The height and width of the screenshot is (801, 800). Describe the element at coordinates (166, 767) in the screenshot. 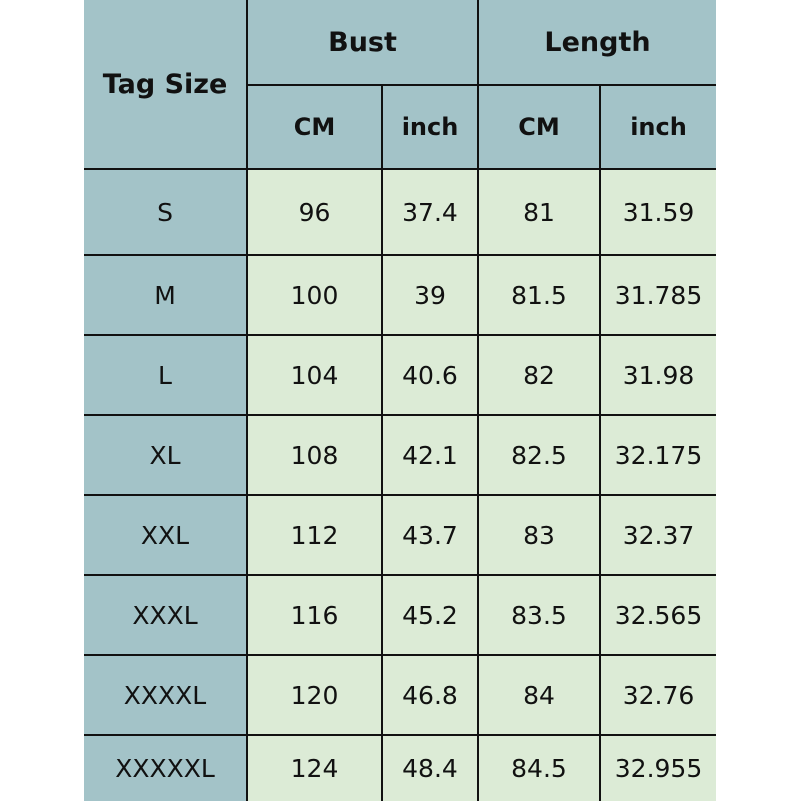

I see `tag-size-cell: XXXXXL` at that location.